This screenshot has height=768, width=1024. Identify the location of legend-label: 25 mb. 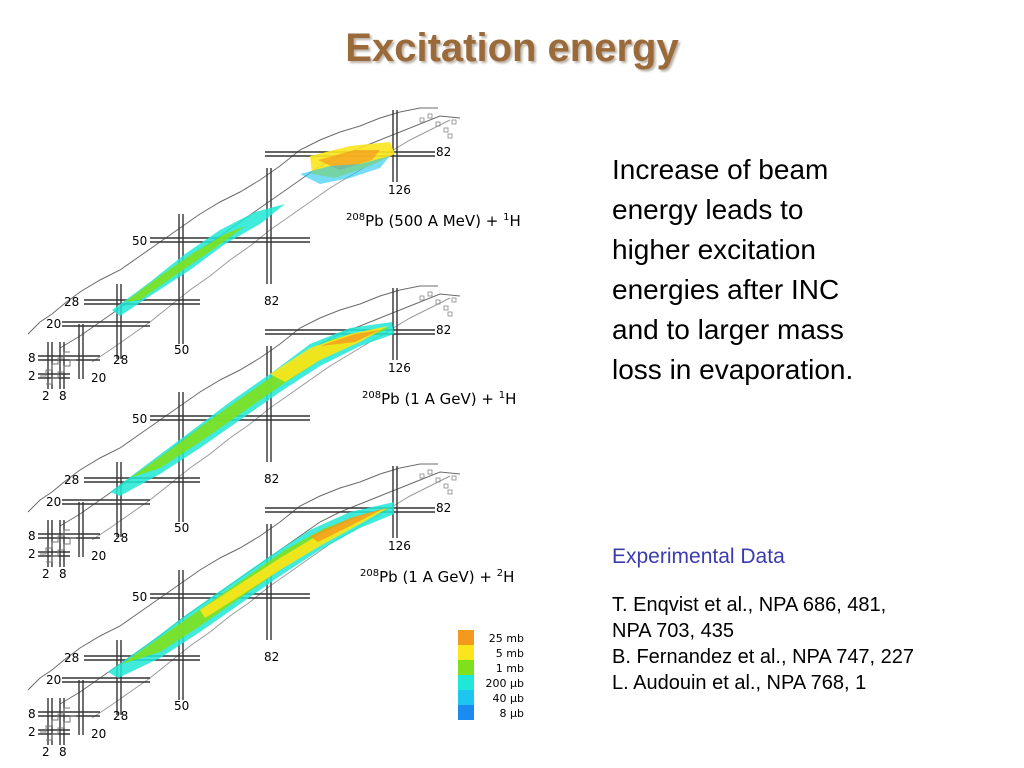
(506, 638).